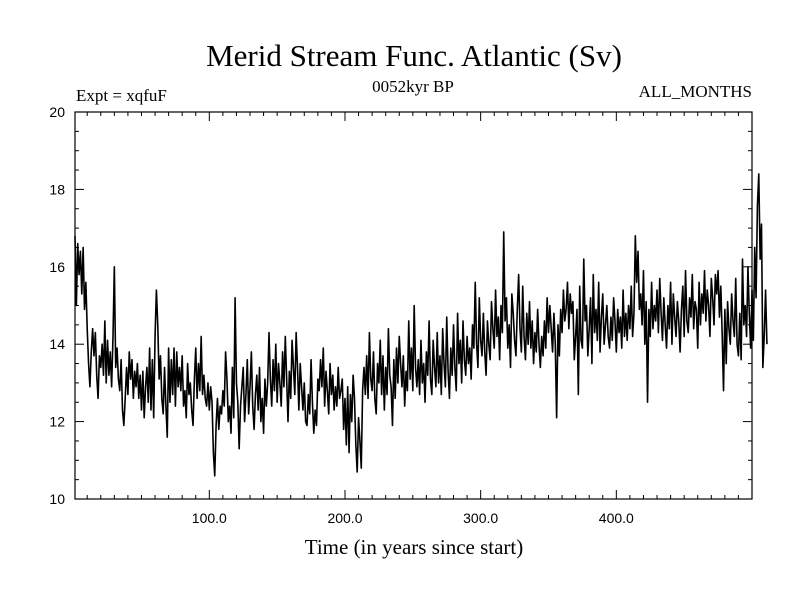 This screenshot has height=600, width=800. I want to click on y-tick-label: 14, so click(57, 344).